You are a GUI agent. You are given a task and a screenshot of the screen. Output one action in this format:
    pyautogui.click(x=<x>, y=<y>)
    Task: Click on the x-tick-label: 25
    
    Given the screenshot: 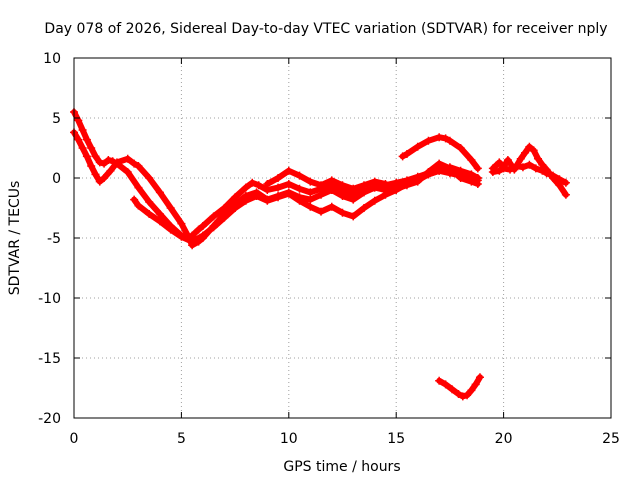 What is the action you would take?
    pyautogui.click(x=611, y=439)
    